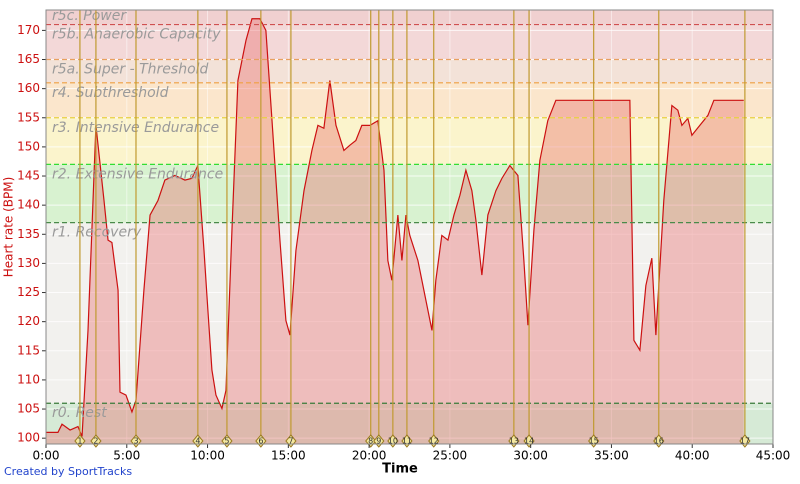  What do you see at coordinates (95, 441) in the screenshot?
I see `lap-label: 2` at bounding box center [95, 441].